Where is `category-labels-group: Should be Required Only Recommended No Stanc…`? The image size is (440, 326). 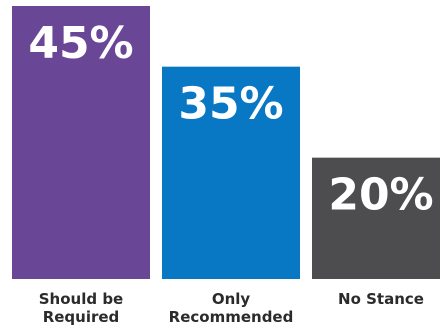
category-labels-group: Should be Required Only Recommended No Stanc… is located at coordinates (231, 308).